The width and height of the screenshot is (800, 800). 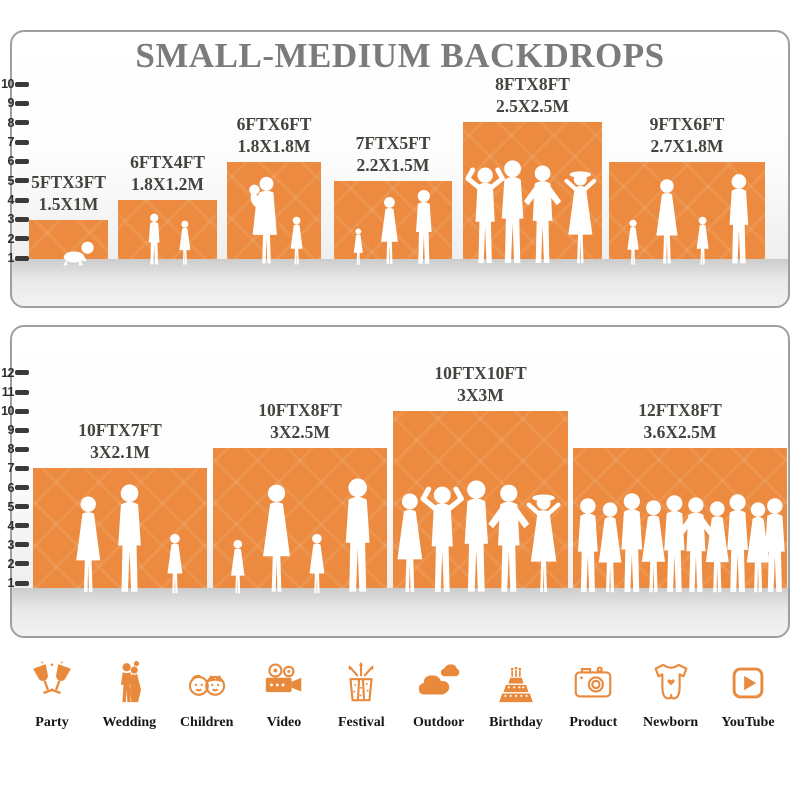 I want to click on size-m: 2.5X2.5M, so click(x=532, y=105).